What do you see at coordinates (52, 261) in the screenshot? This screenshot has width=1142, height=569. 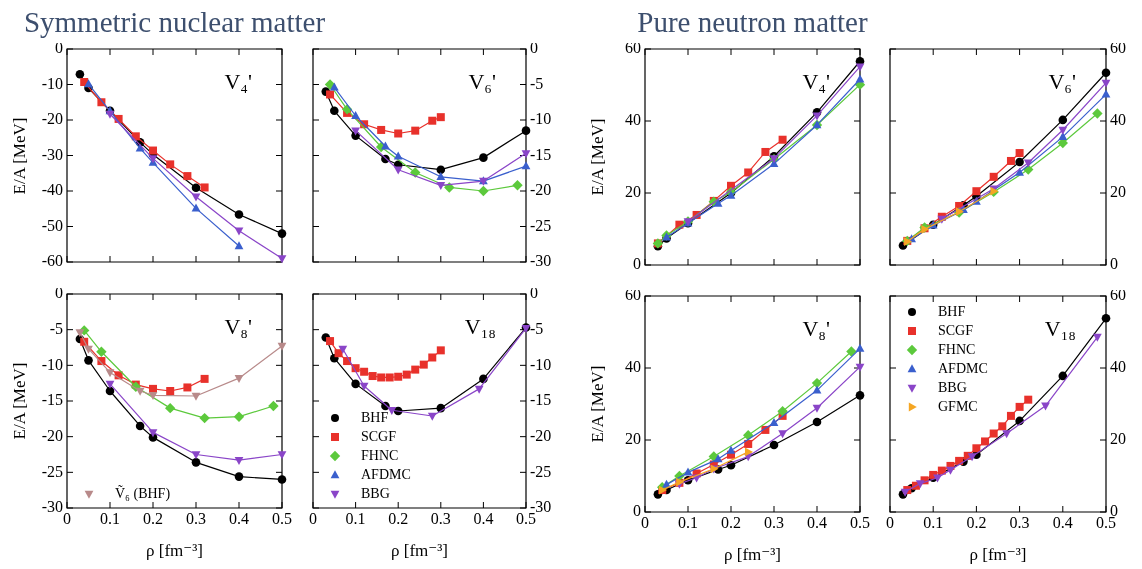 I see `y-tick-label: -60` at bounding box center [52, 261].